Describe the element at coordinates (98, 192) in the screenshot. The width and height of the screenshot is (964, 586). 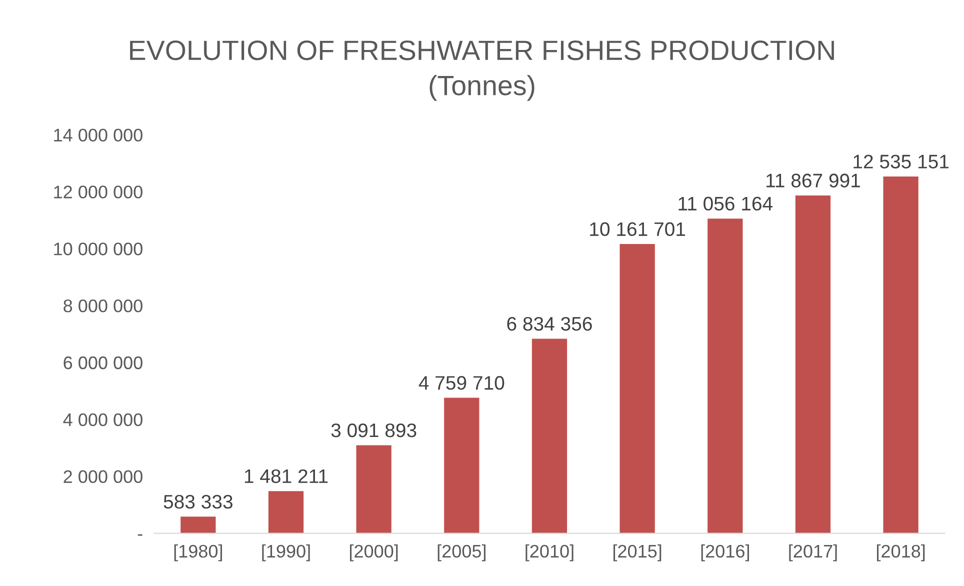
I see `y-tick-label: 12 000 000` at that location.